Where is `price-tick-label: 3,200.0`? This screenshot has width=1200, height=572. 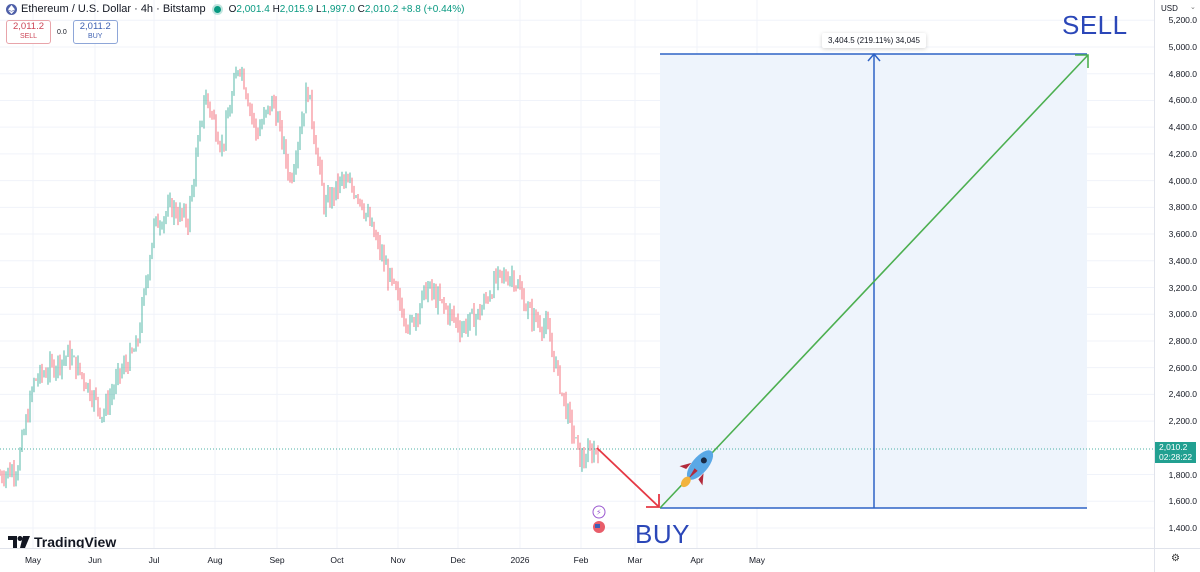
price-tick-label: 3,200.0 is located at coordinates (1182, 287).